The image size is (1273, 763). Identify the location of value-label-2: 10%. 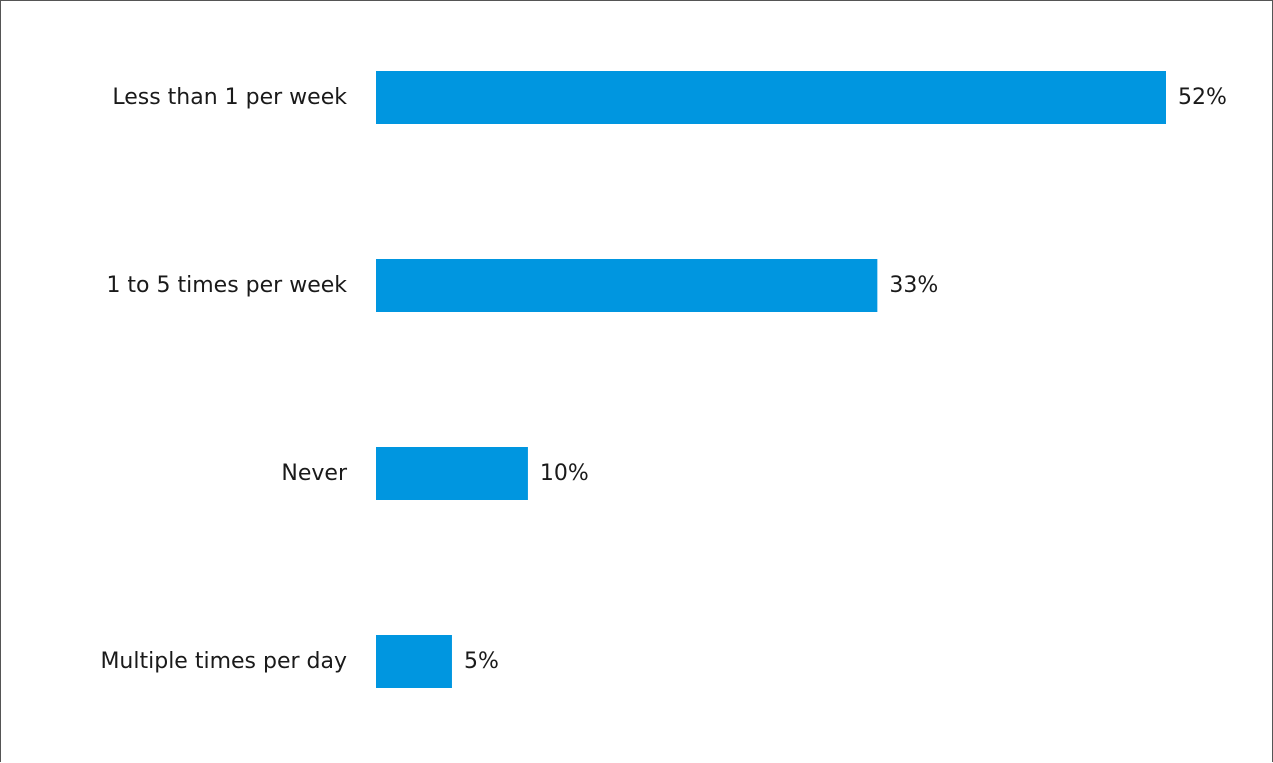
(564, 473).